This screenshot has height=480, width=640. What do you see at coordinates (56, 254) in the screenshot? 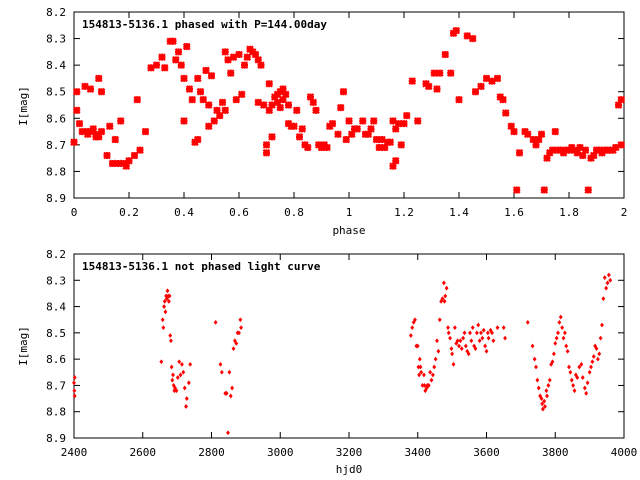
I see `unphased-y-tick-label: 8.2` at bounding box center [56, 254].